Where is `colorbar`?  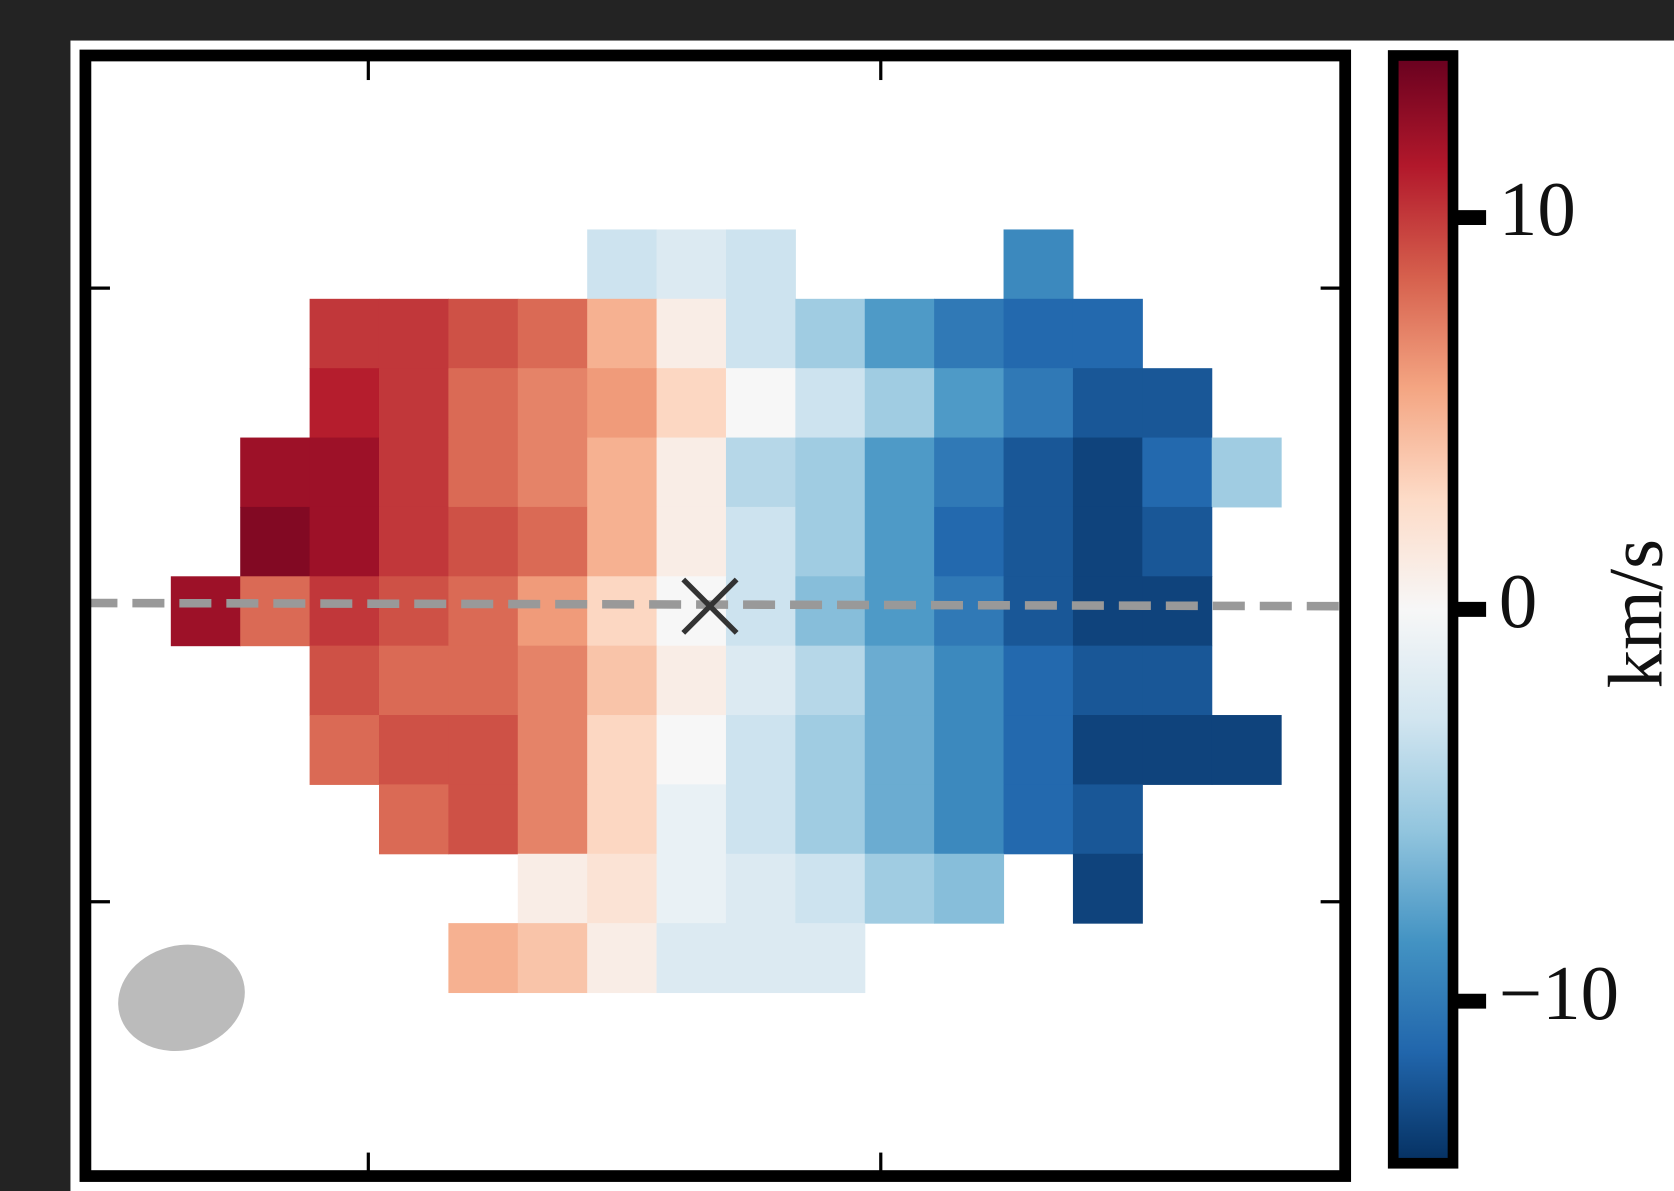
colorbar is located at coordinates (1423, 609).